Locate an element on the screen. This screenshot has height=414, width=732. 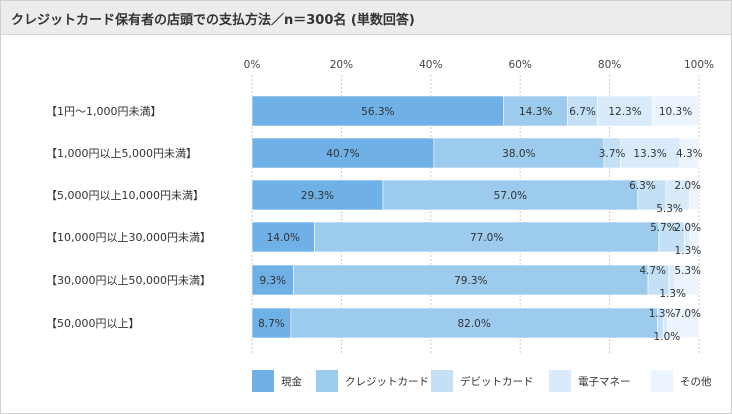
data-label: 13.3% is located at coordinates (649, 154).